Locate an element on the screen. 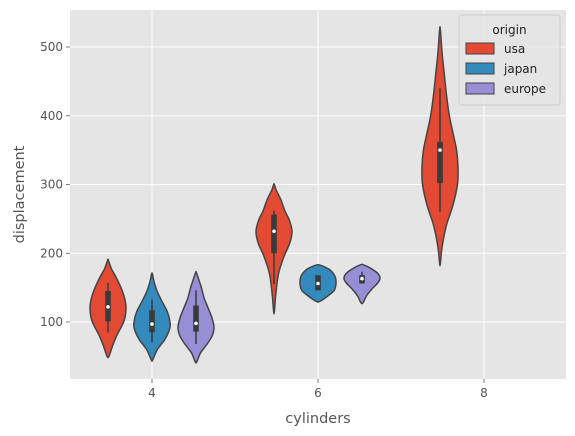  legend-label-europe: europe is located at coordinates (525, 89).